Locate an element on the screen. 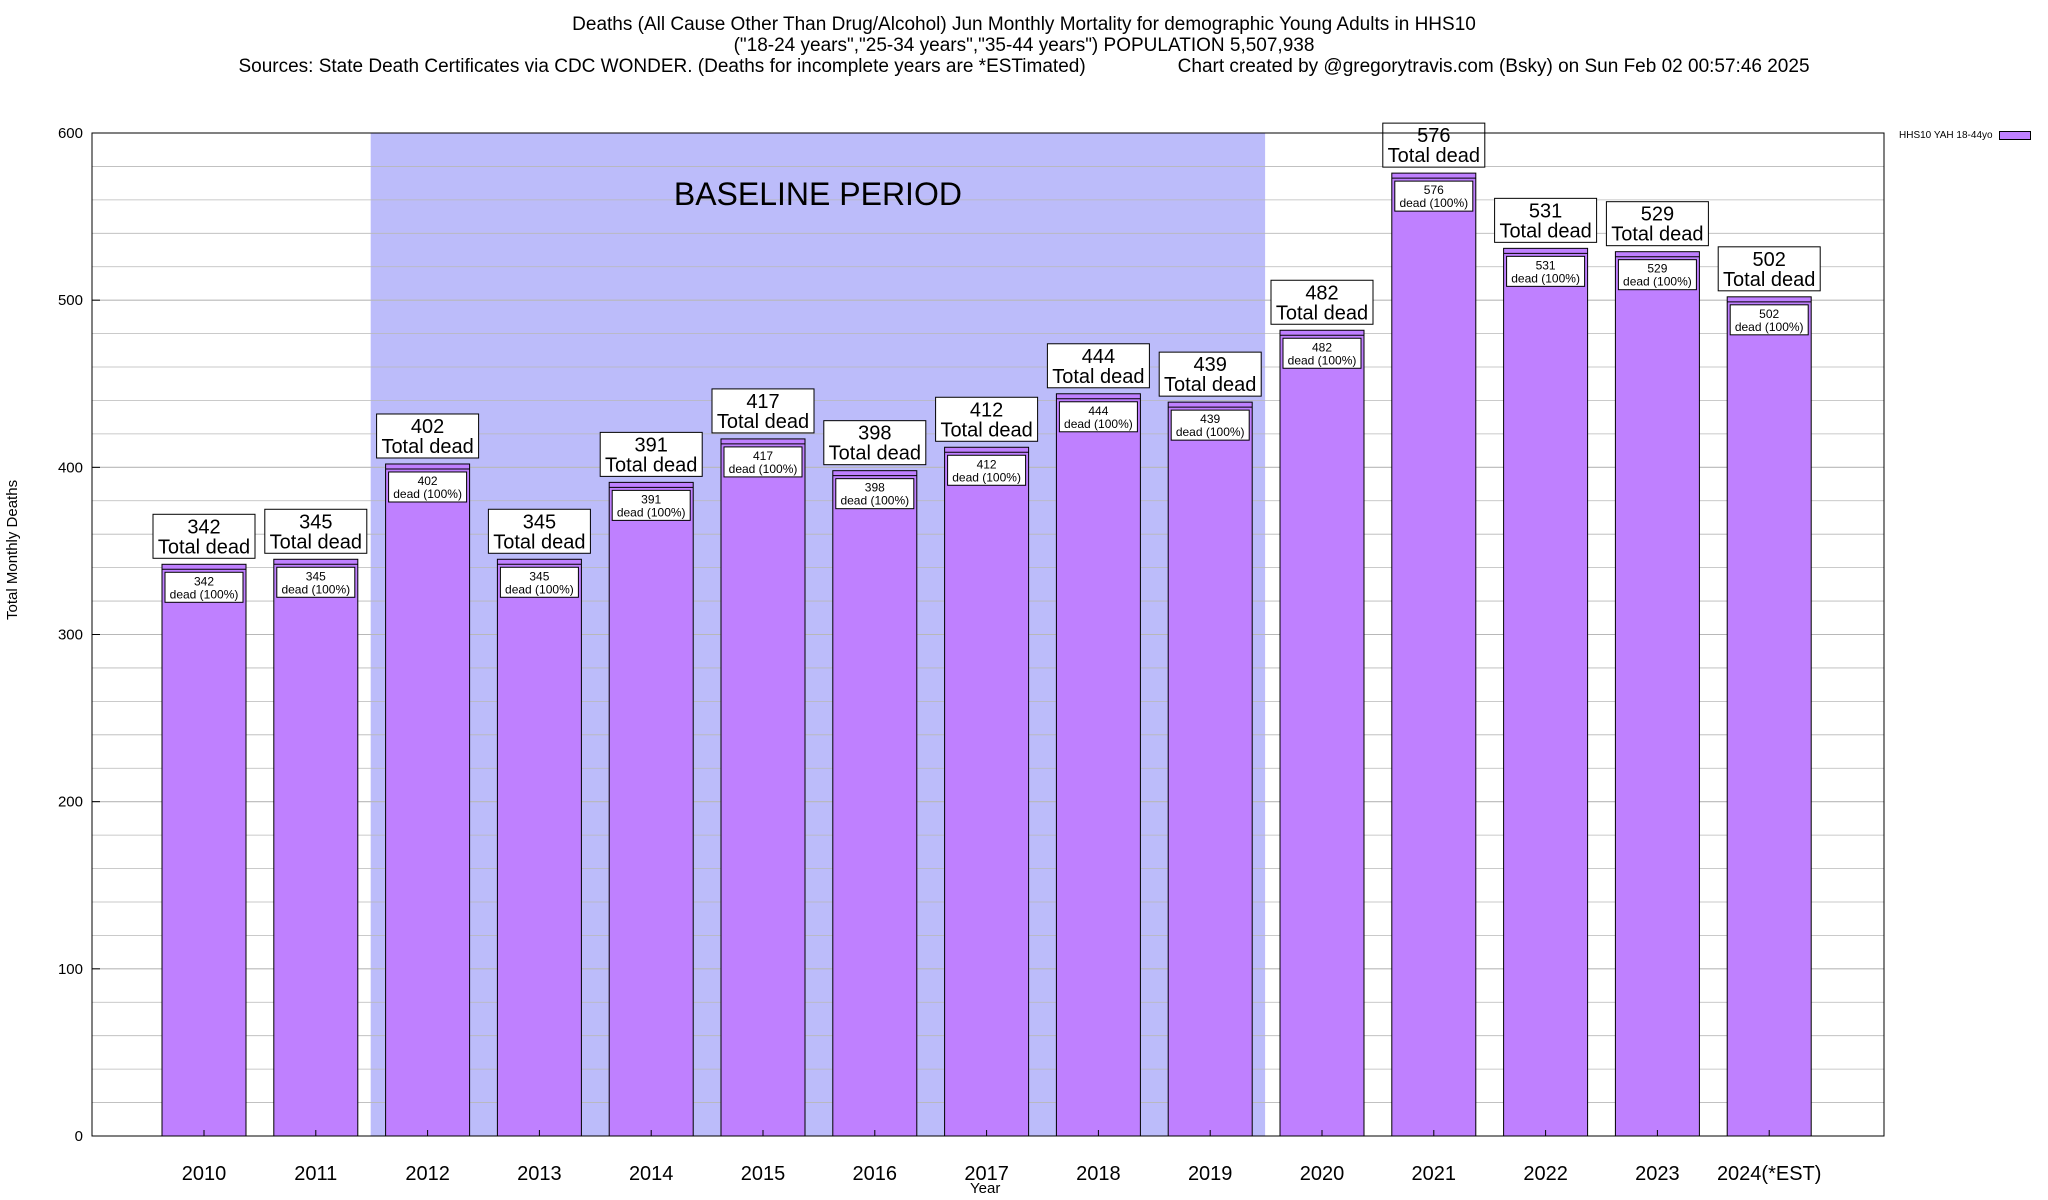  x-tick-label: 2018 is located at coordinates (1098, 1174).